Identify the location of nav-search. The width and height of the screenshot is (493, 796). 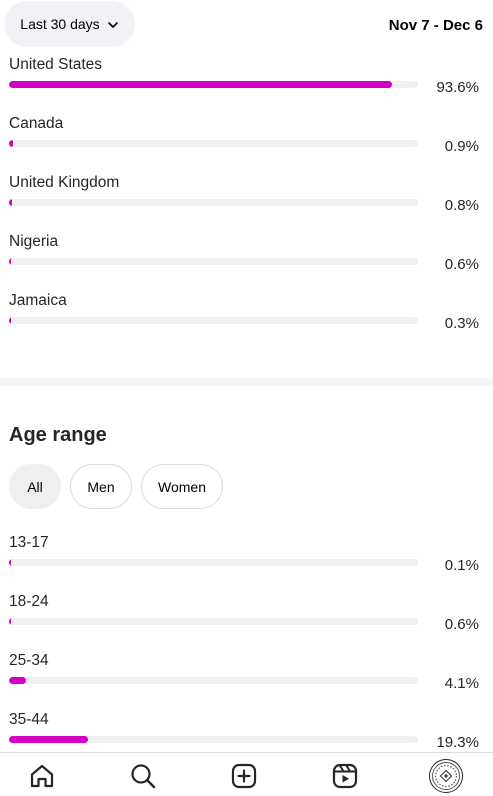
(143, 776).